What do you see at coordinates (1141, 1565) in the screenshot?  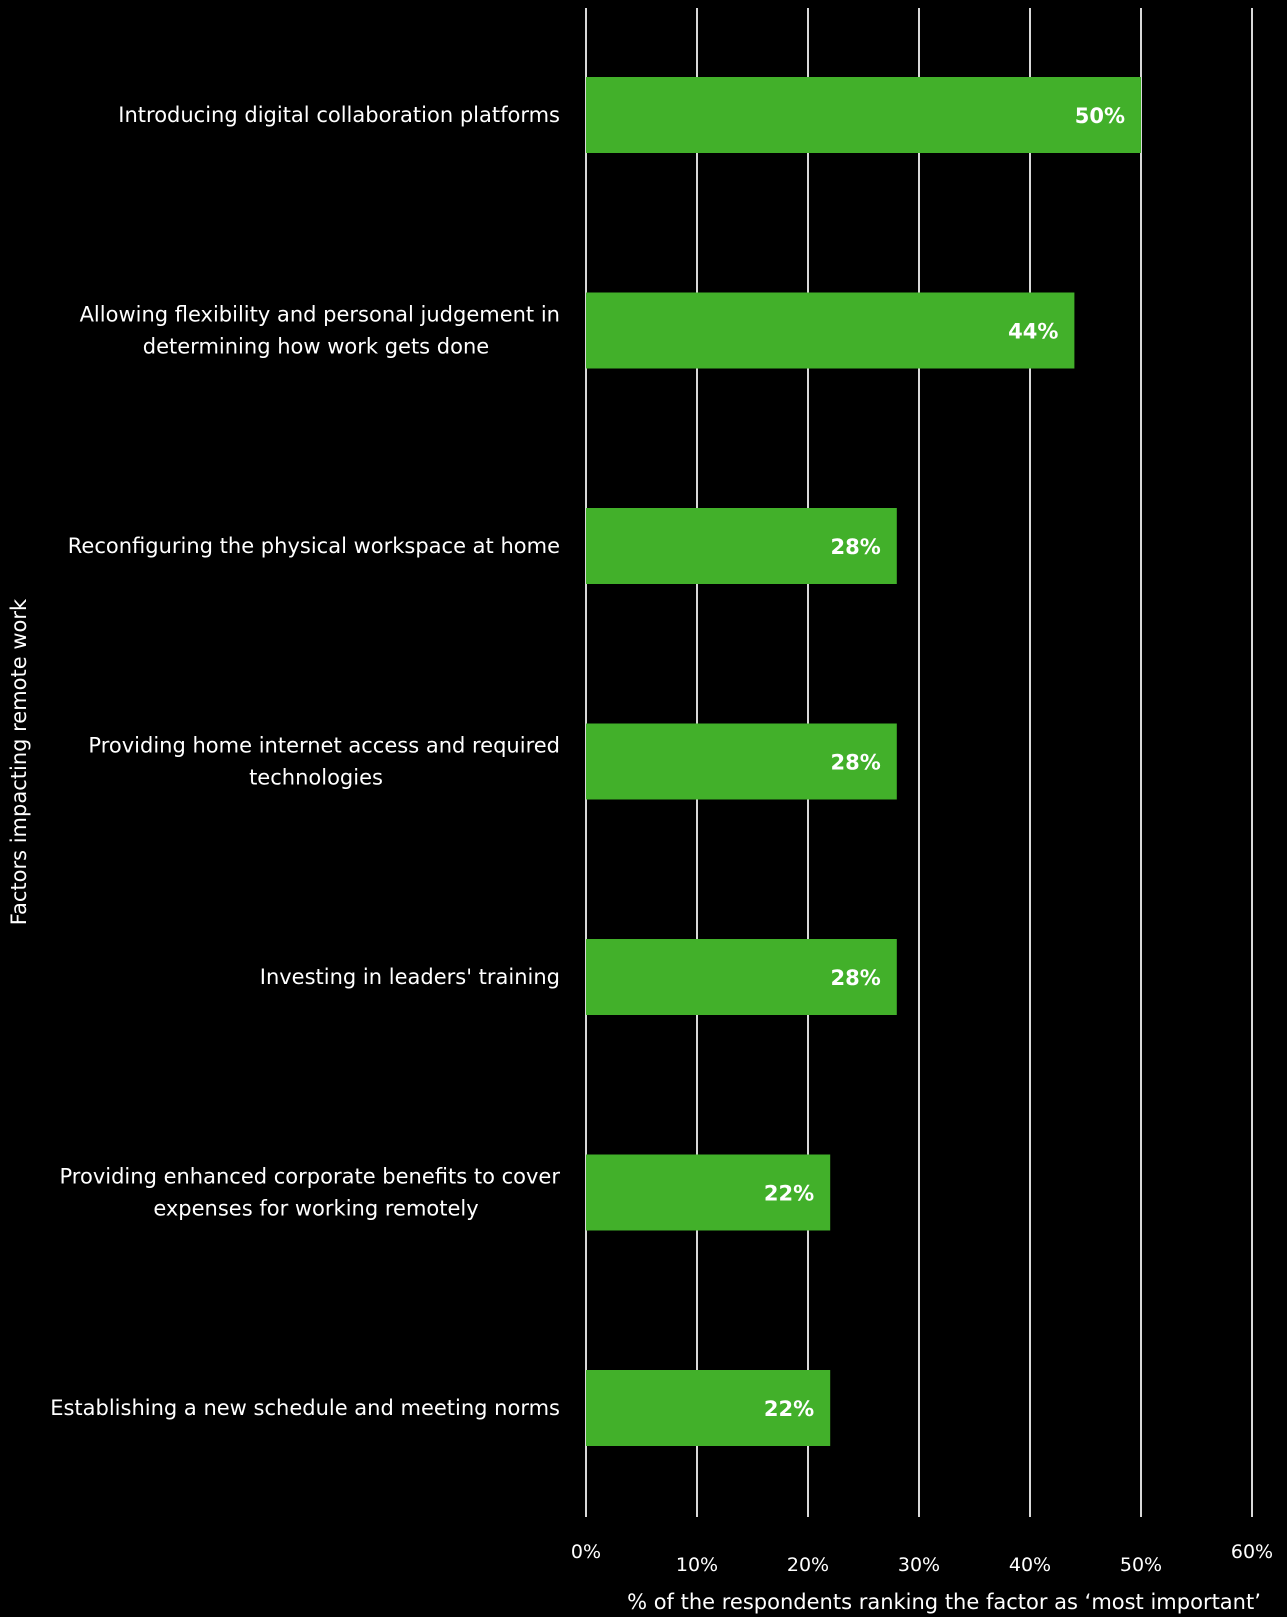 I see `x-tick-label: 50%` at bounding box center [1141, 1565].